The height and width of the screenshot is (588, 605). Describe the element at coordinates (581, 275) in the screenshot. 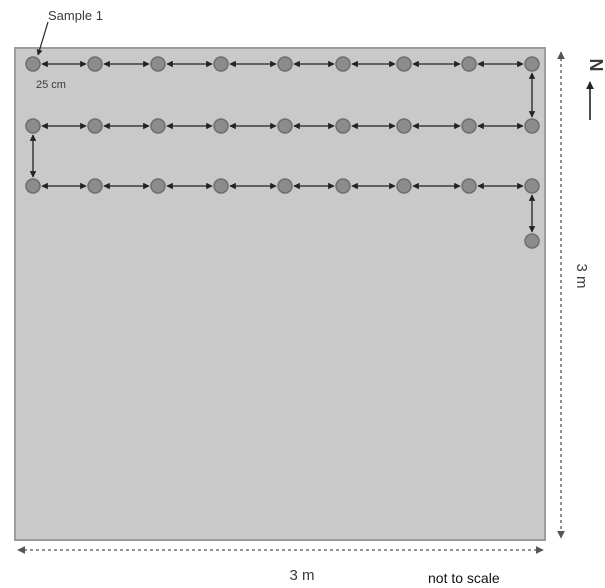

I see `height-label: 3 m` at that location.